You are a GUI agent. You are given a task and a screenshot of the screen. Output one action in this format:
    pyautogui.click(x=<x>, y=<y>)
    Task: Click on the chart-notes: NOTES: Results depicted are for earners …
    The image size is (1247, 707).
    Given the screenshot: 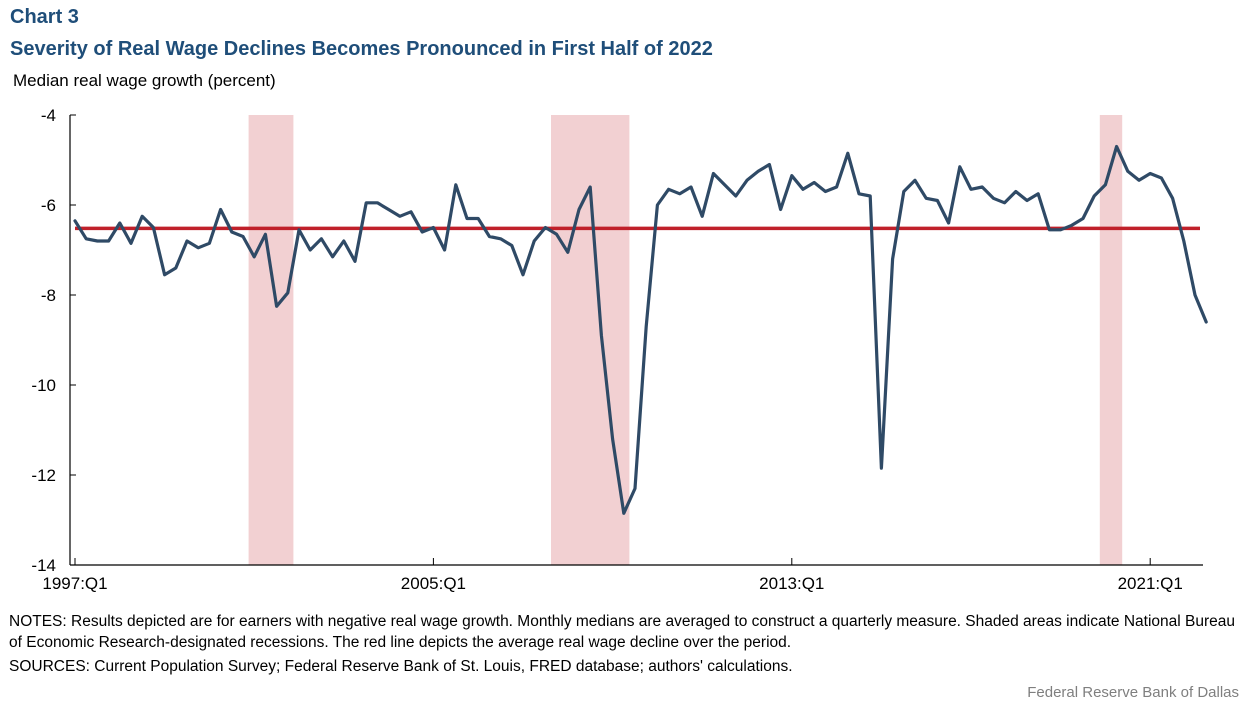 What is the action you would take?
    pyautogui.click(x=622, y=632)
    